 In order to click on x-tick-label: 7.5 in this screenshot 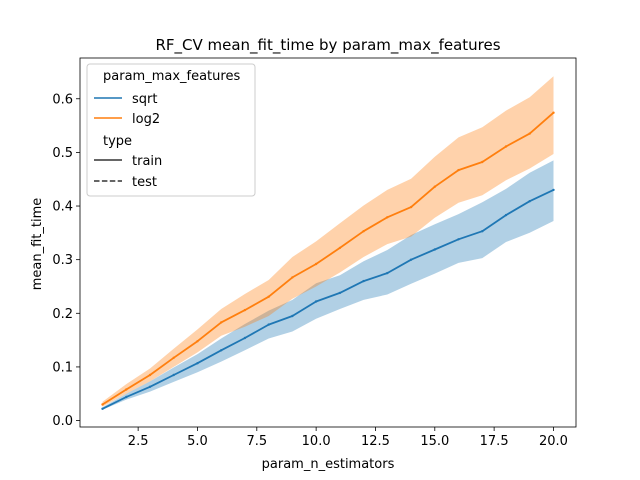, I will do `click(256, 441)`.